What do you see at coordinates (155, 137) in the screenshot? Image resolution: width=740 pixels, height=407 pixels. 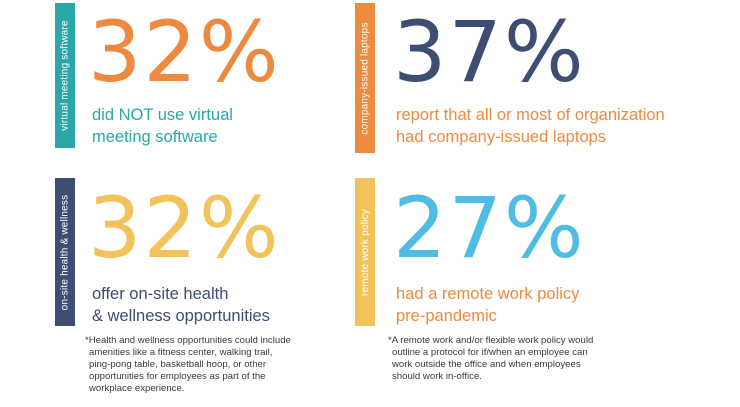 I see `virtual-meeting-description-line2: meeting software` at bounding box center [155, 137].